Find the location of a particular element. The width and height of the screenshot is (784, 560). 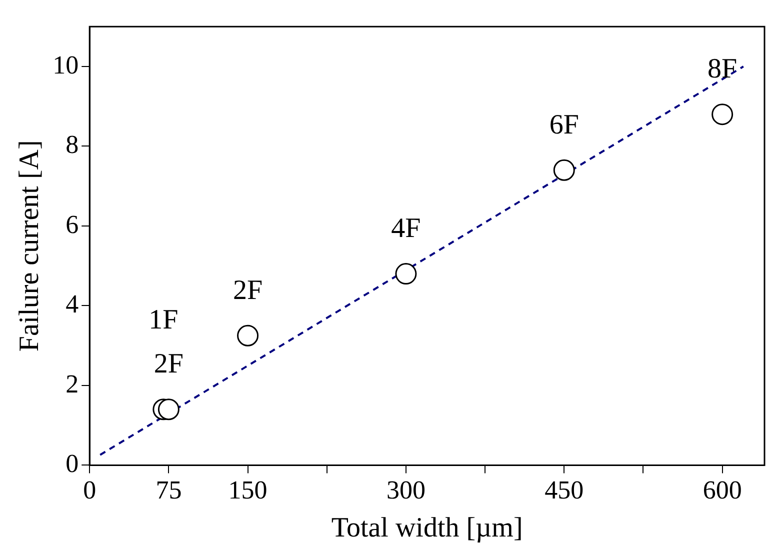

x-tick-label: 75 is located at coordinates (169, 490).